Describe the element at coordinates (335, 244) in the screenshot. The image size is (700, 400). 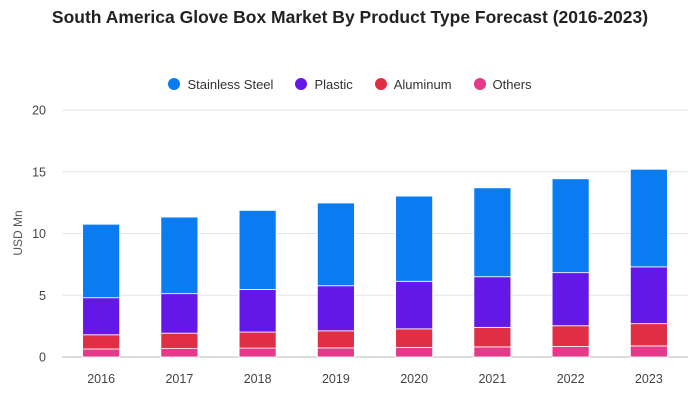
I see `bar-segment-stainless-steel-2019` at that location.